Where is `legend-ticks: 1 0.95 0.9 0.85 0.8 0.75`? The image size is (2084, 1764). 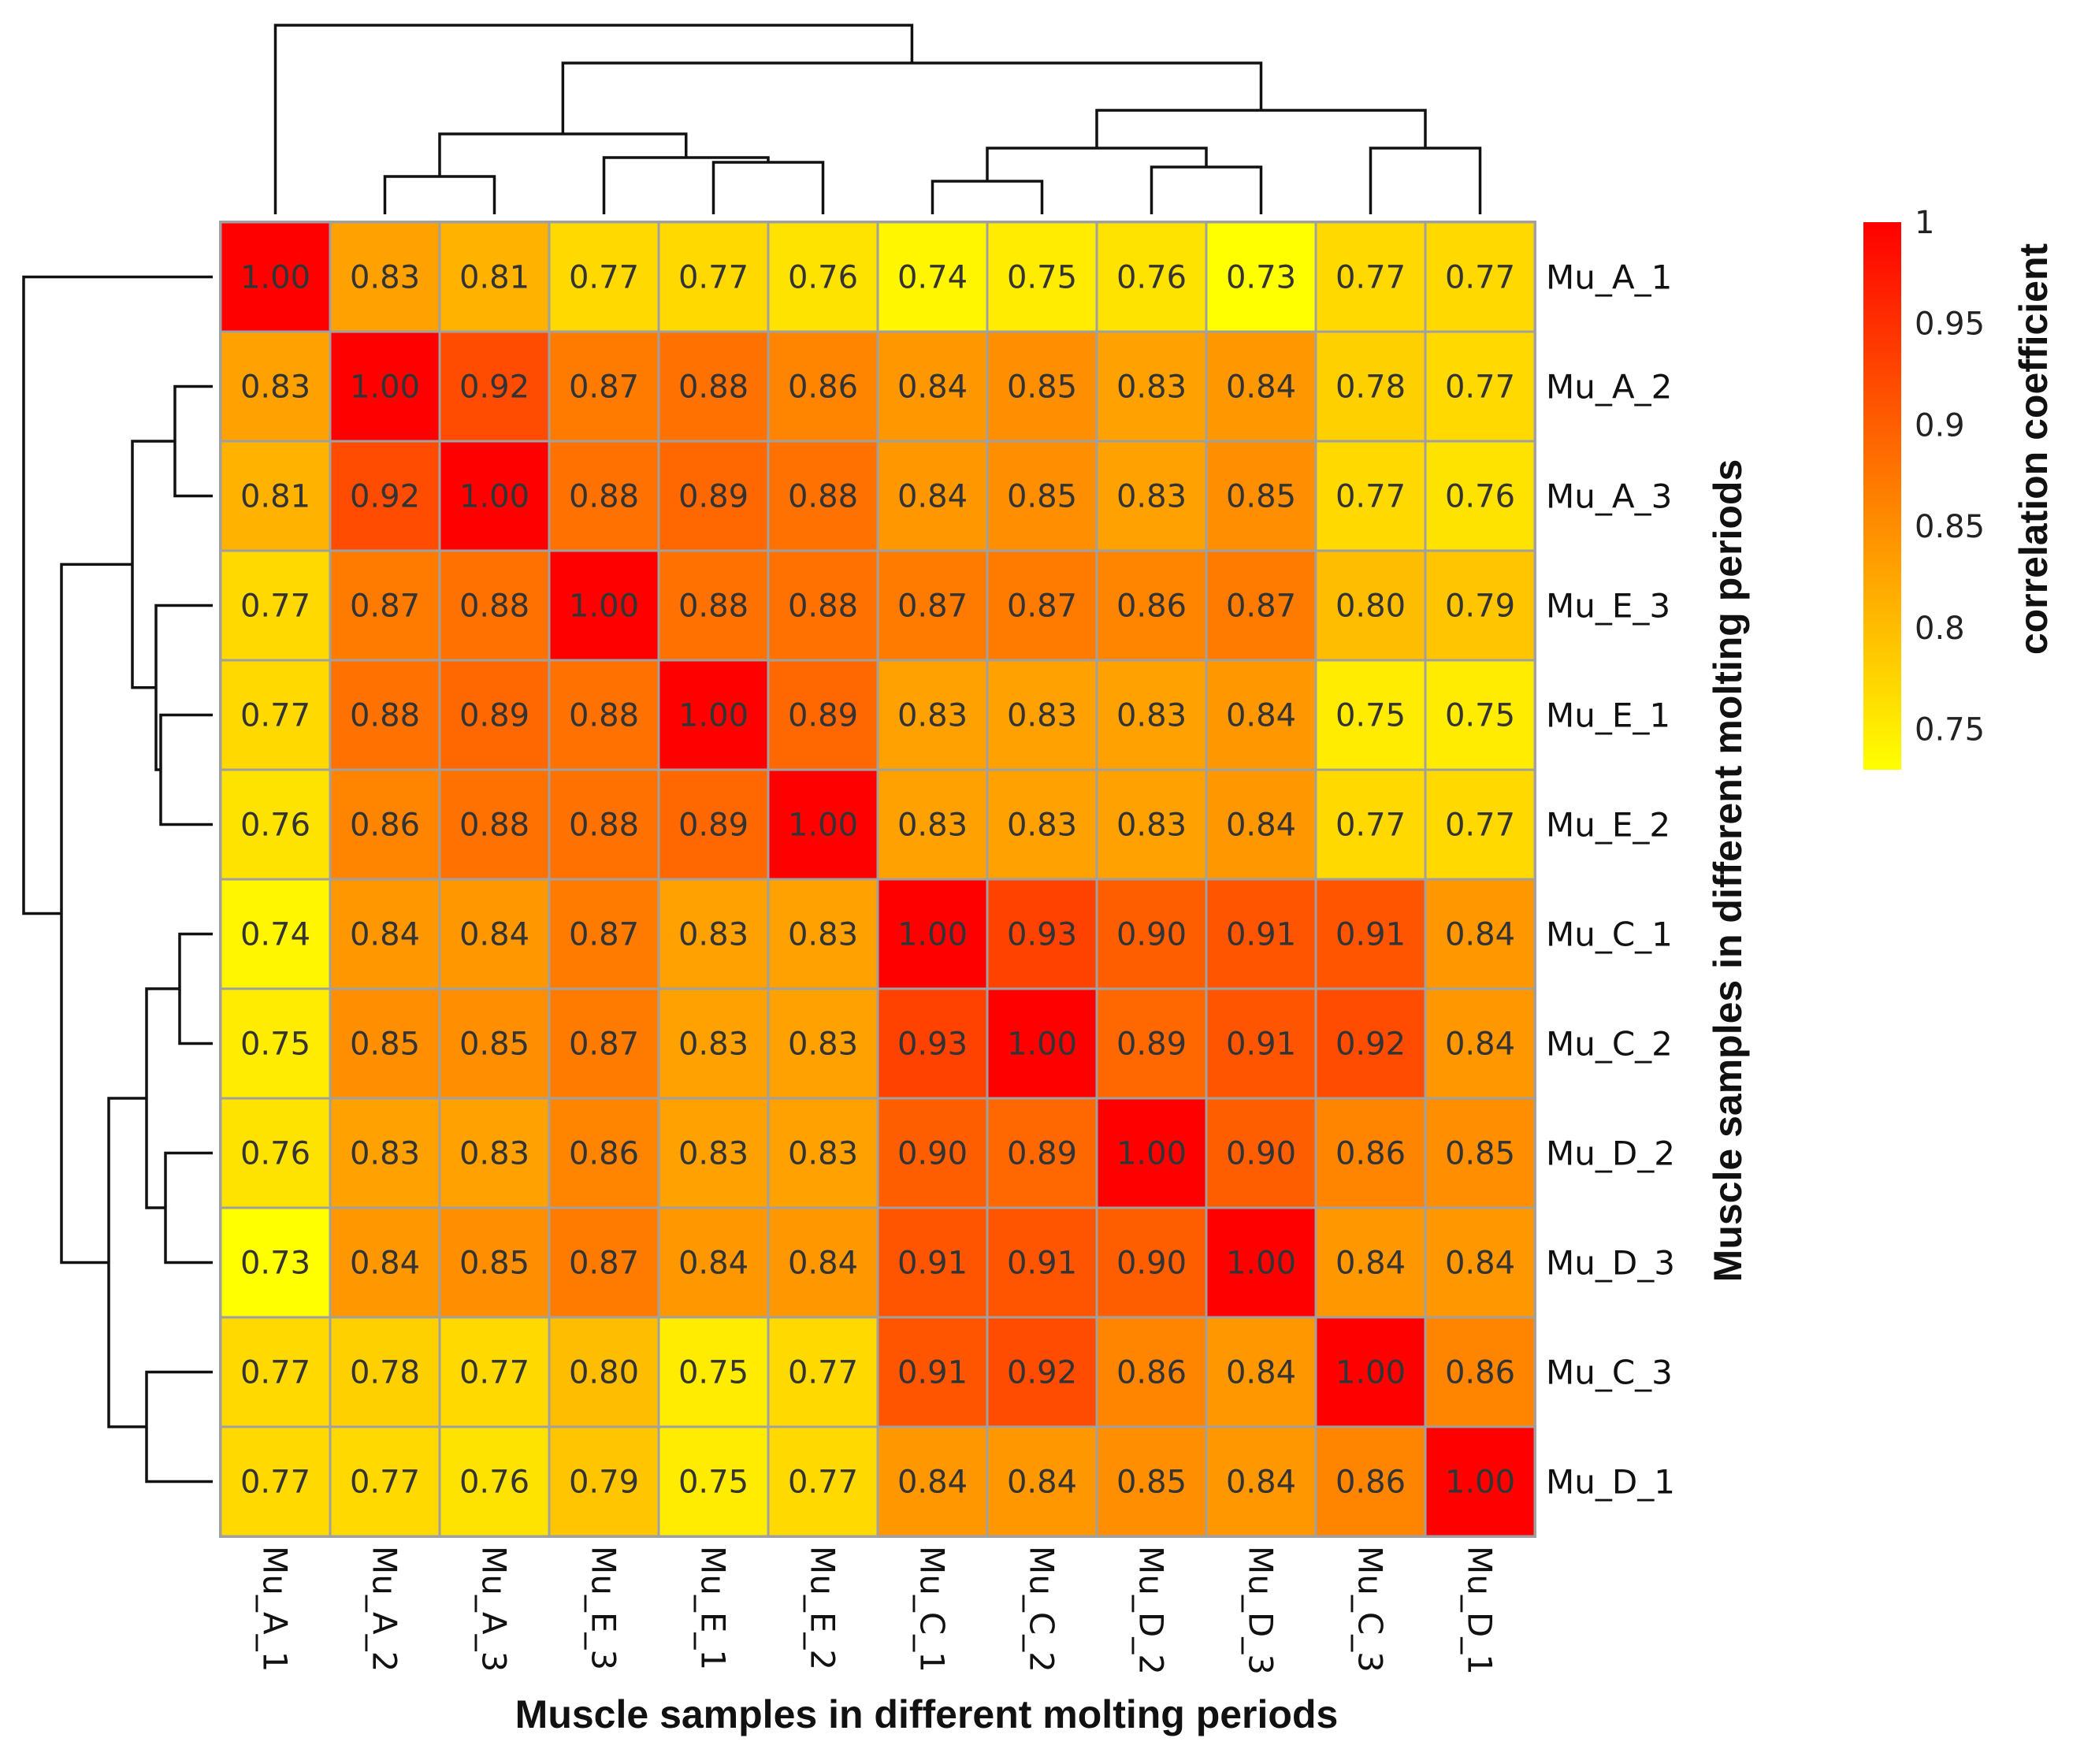
legend-ticks: 1 0.95 0.9 0.85 0.8 0.75 is located at coordinates (1950, 476).